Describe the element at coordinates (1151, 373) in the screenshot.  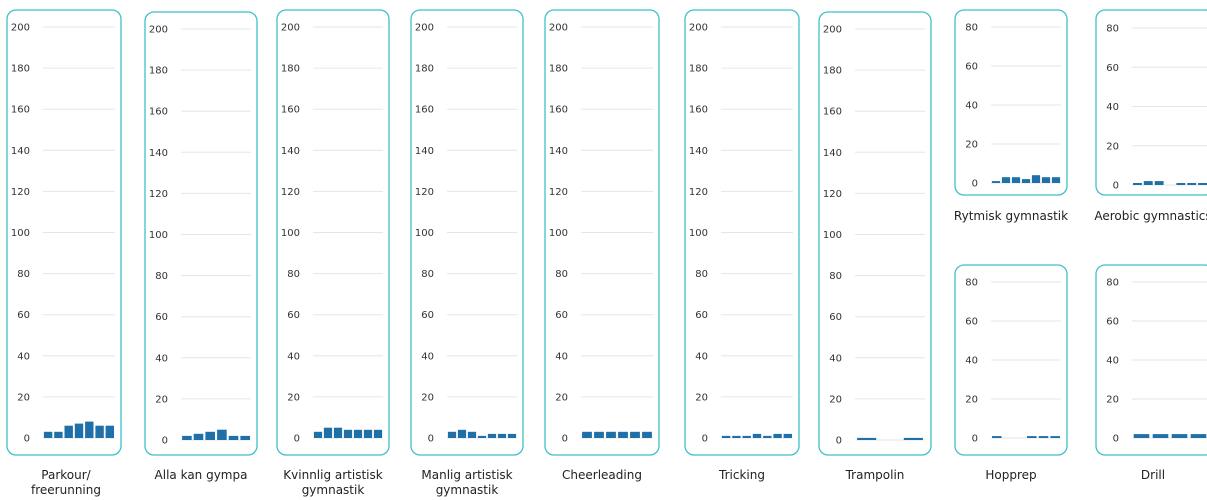
I see `chart-drill: 0 20 40 60 80 Drill` at that location.